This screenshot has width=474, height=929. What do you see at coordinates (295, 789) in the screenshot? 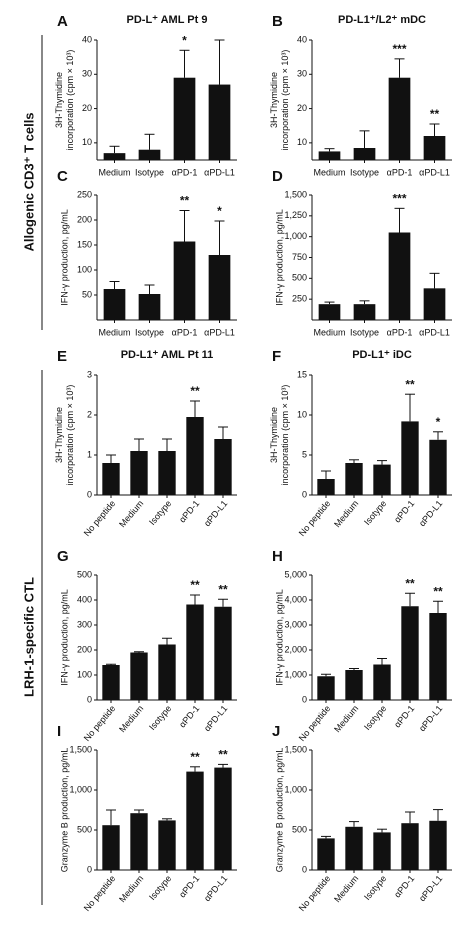
I see `y-tick-label: 1,000` at bounding box center [295, 789].